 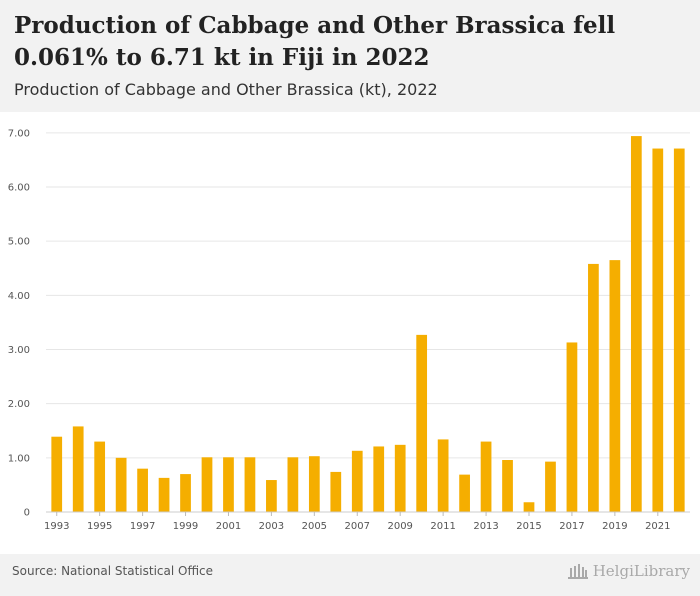 What do you see at coordinates (164, 494) in the screenshot?
I see `bar-1998` at bounding box center [164, 494].